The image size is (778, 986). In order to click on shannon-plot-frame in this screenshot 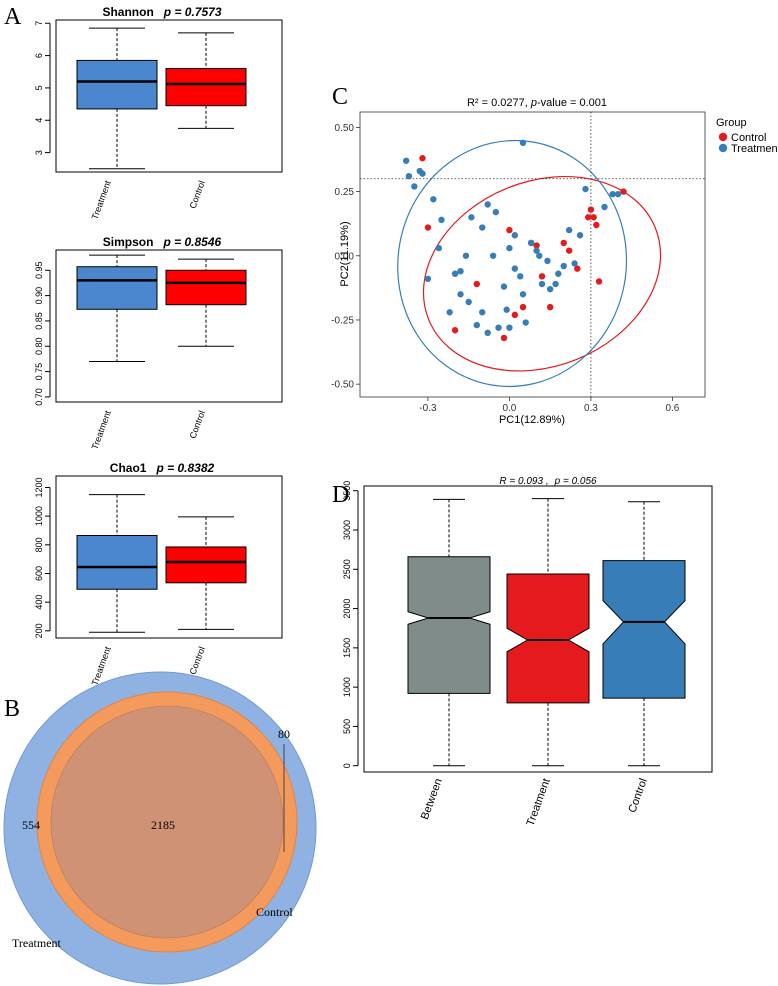, I will do `click(169, 96)`.